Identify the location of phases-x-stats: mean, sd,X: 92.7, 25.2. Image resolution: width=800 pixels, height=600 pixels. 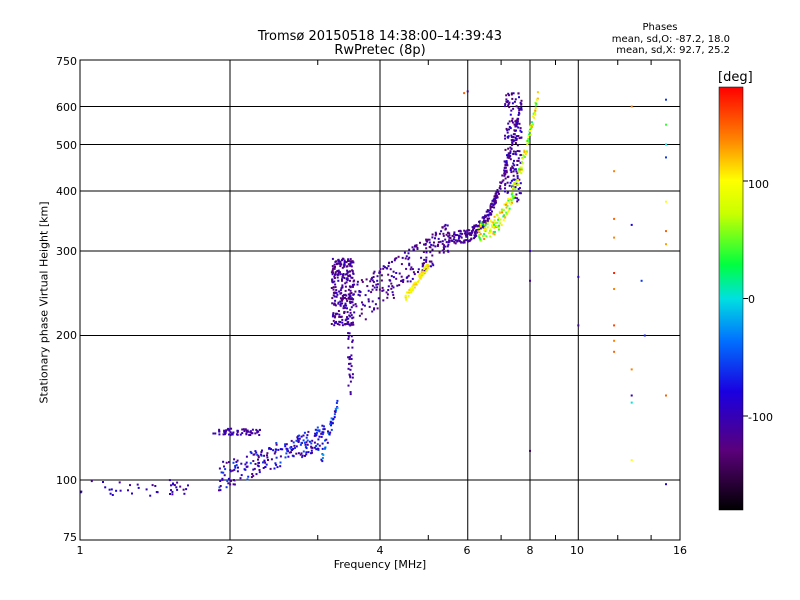
(673, 50).